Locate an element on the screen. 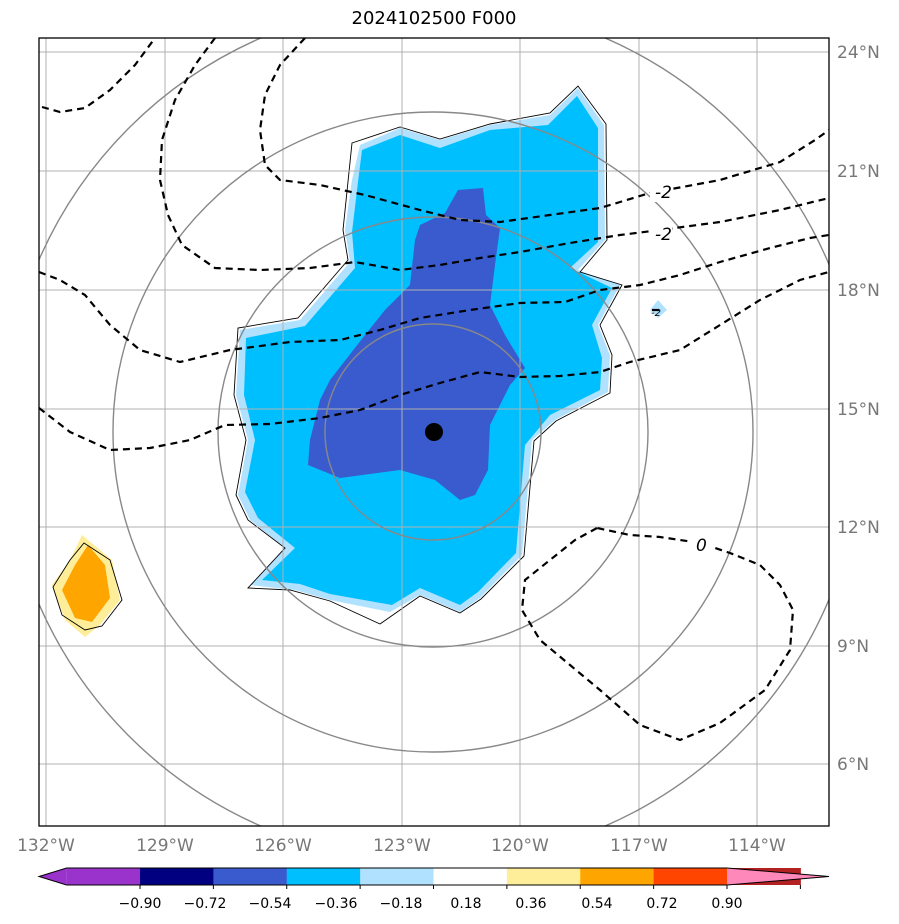 The width and height of the screenshot is (899, 924). lon-label: 132°W is located at coordinates (46, 846).